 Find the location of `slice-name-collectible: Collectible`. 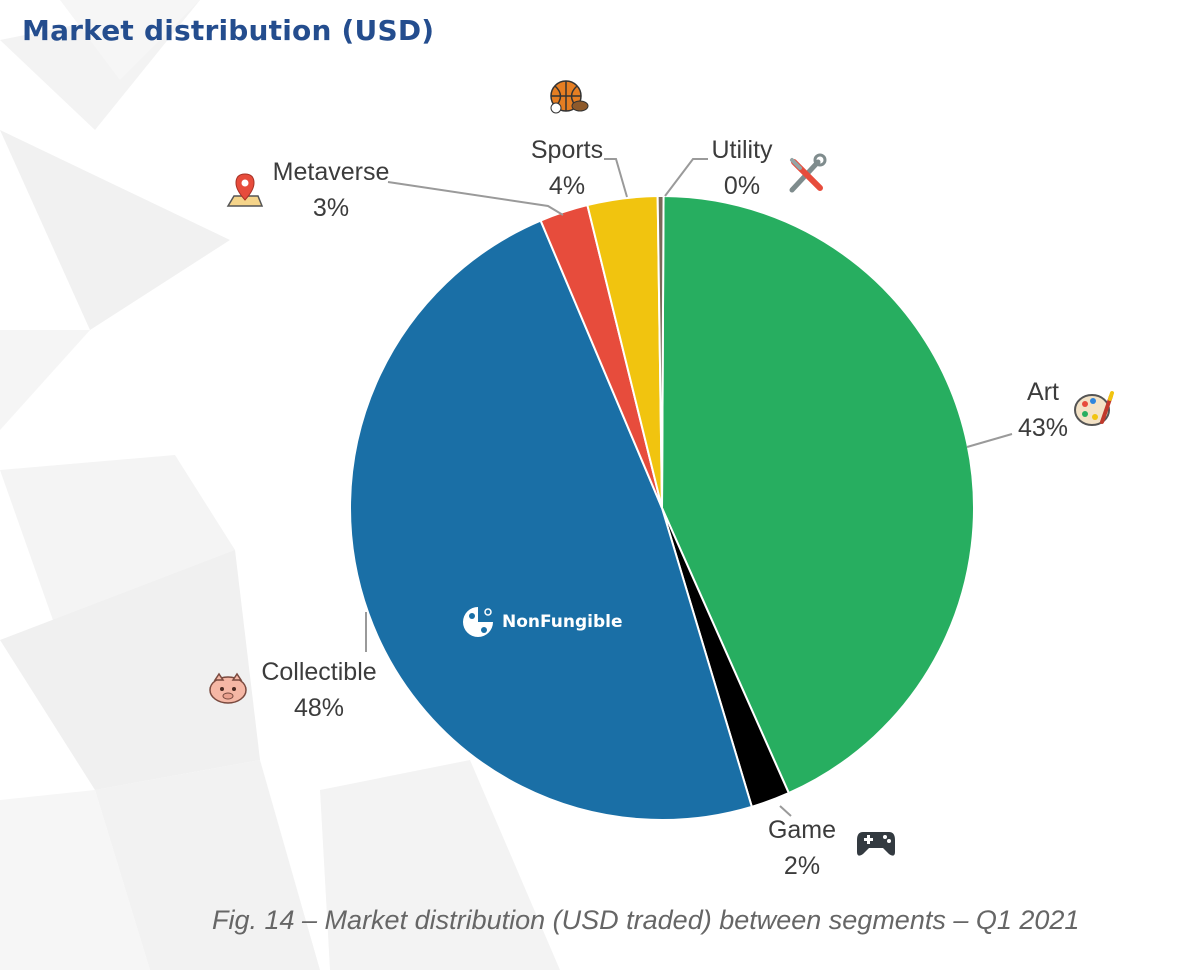

slice-name-collectible: Collectible is located at coordinates (318, 672).